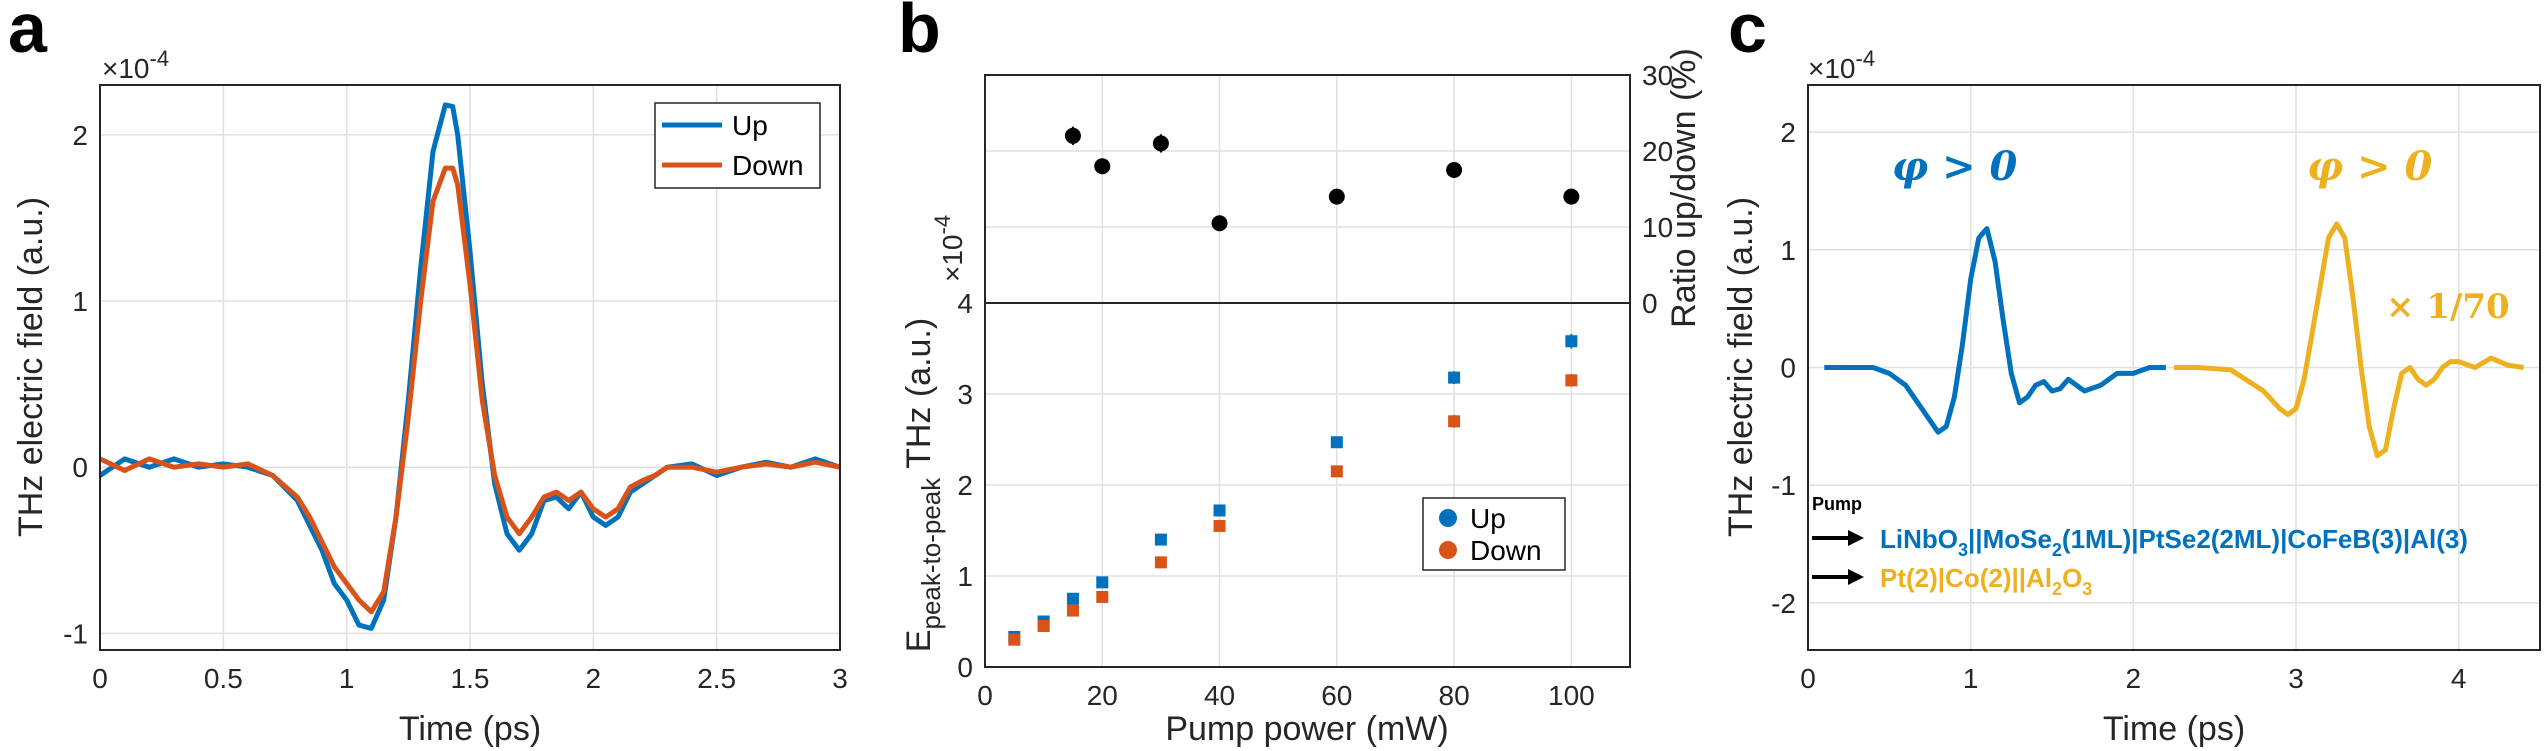 This screenshot has width=2544, height=751. I want to click on panel-a-legend: Up Down, so click(737, 145).